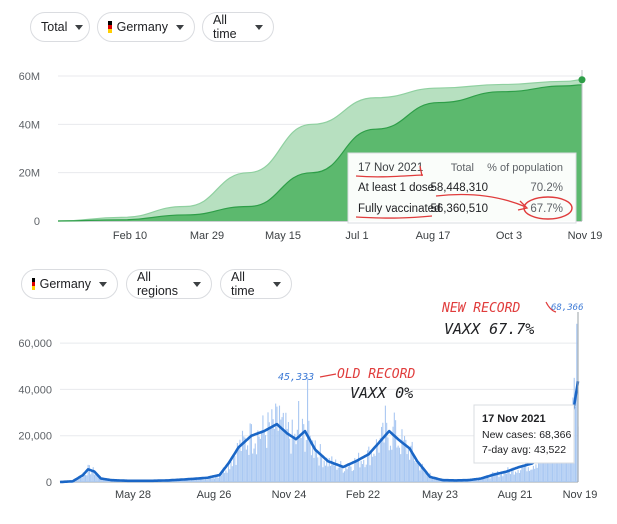 The image size is (617, 524). What do you see at coordinates (69, 284) in the screenshot?
I see `country-dropdown-bottom: Germany` at bounding box center [69, 284].